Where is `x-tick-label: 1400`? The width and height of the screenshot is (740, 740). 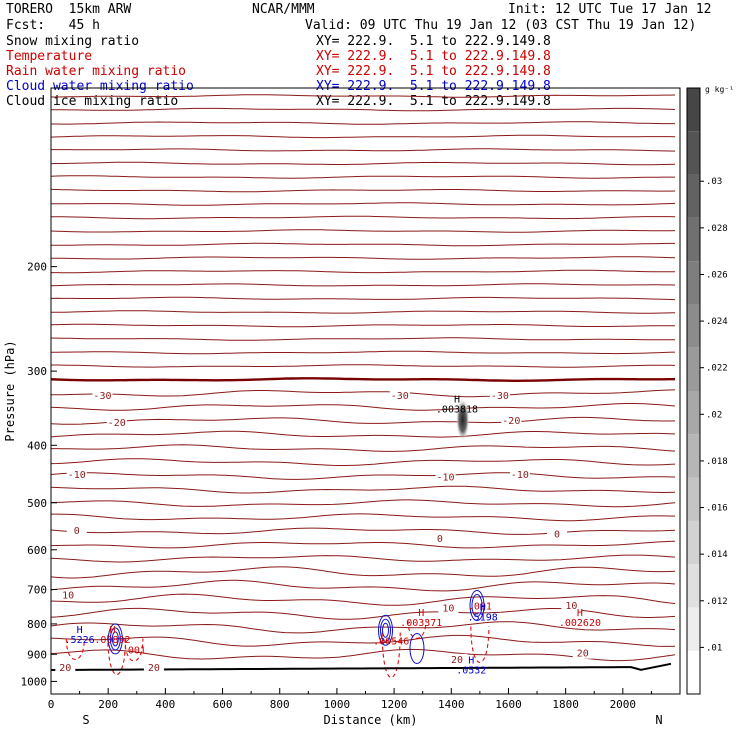 x-tick-label: 1400 is located at coordinates (451, 704).